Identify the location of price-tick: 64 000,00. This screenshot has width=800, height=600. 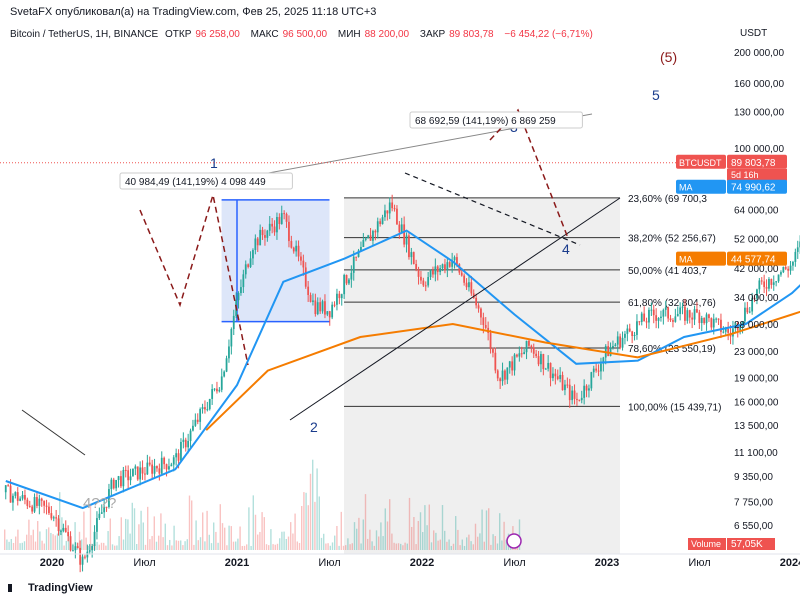
(756, 211).